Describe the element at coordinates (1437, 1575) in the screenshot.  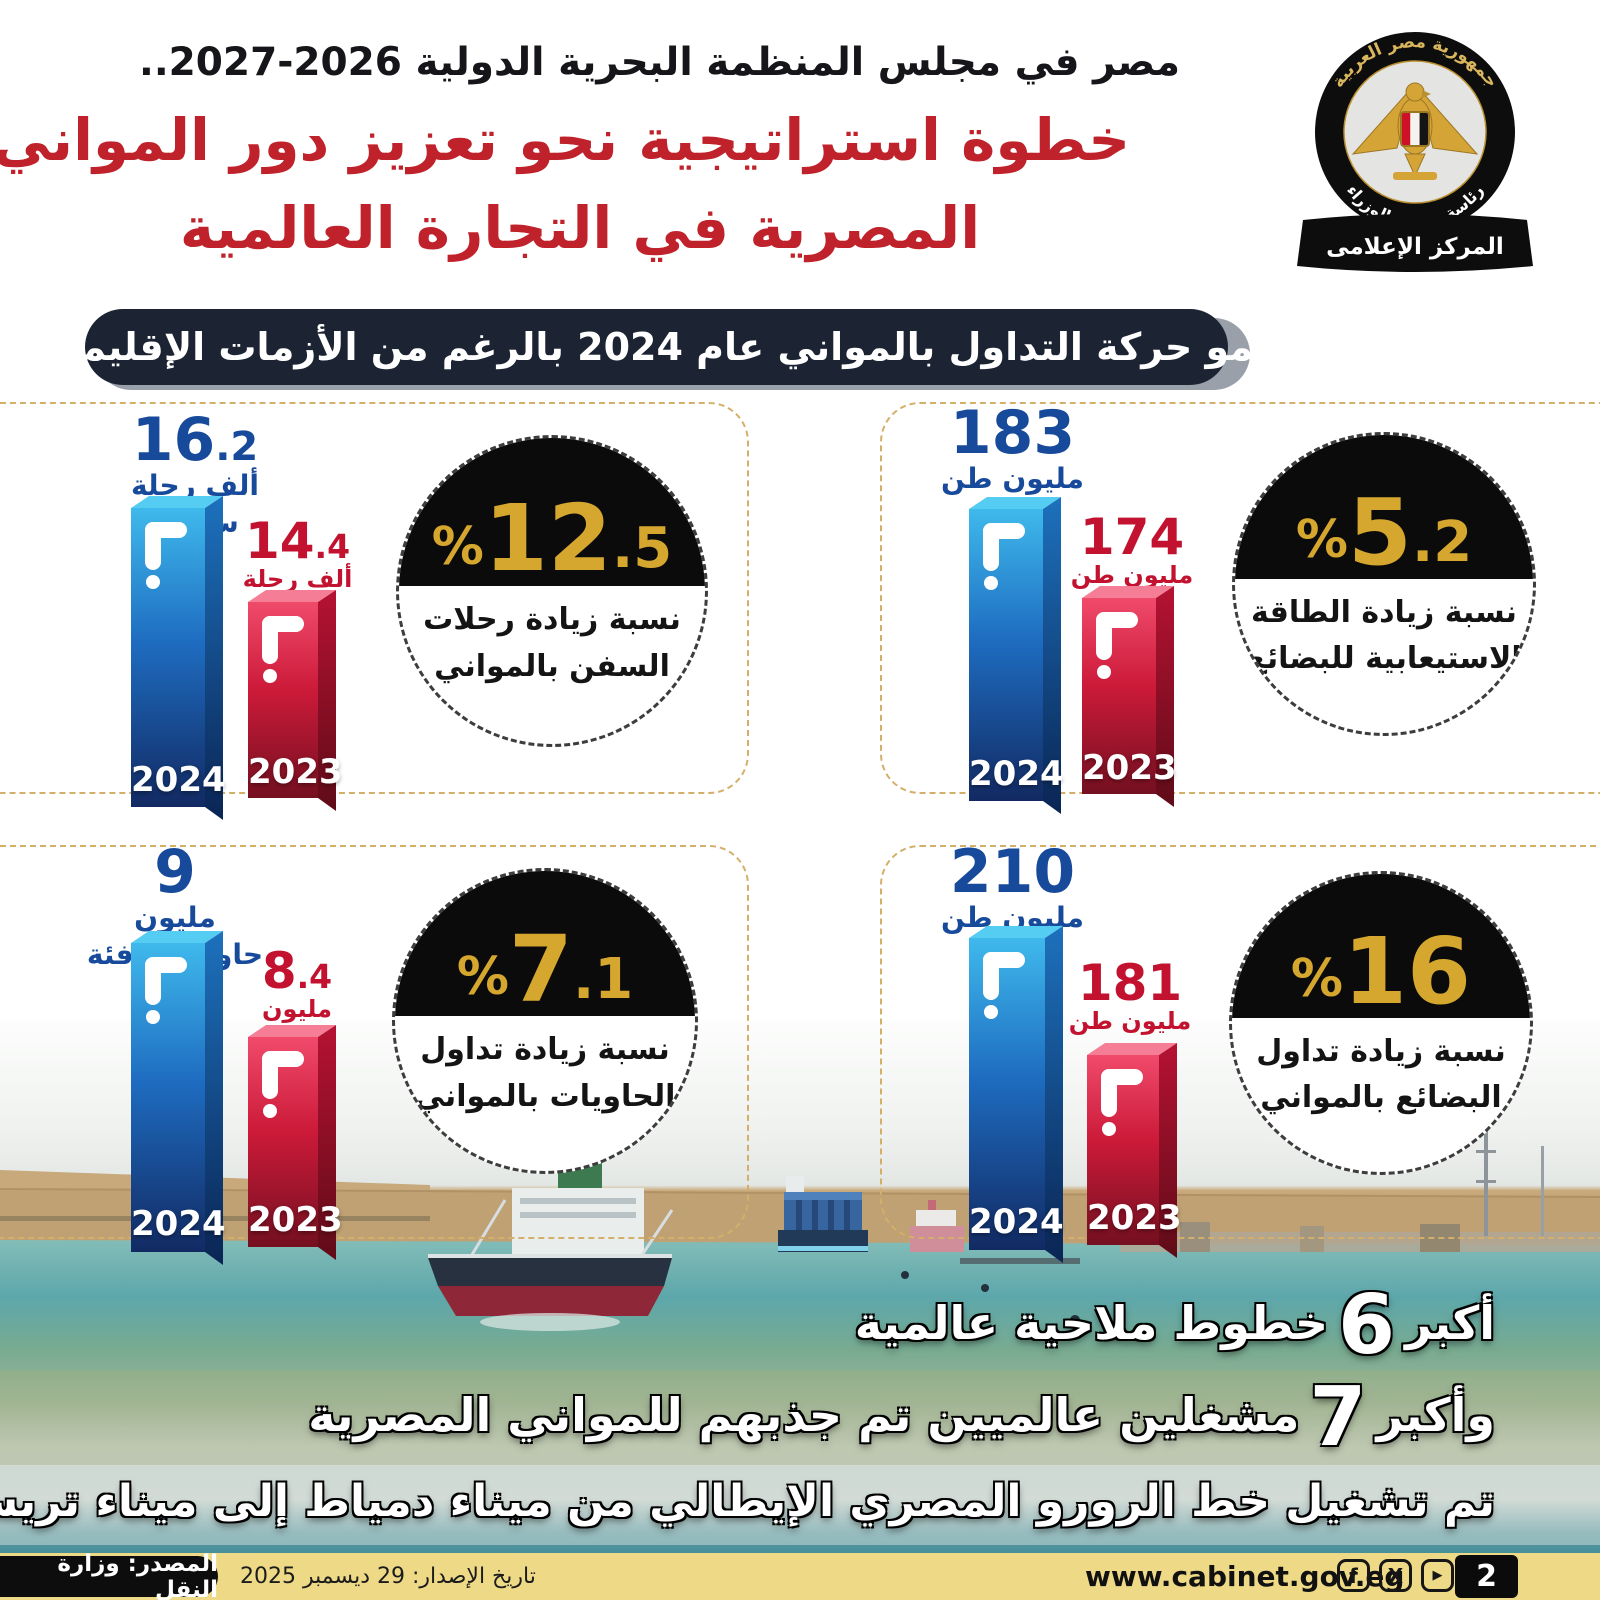
I see `youtube-icon: ▶` at that location.